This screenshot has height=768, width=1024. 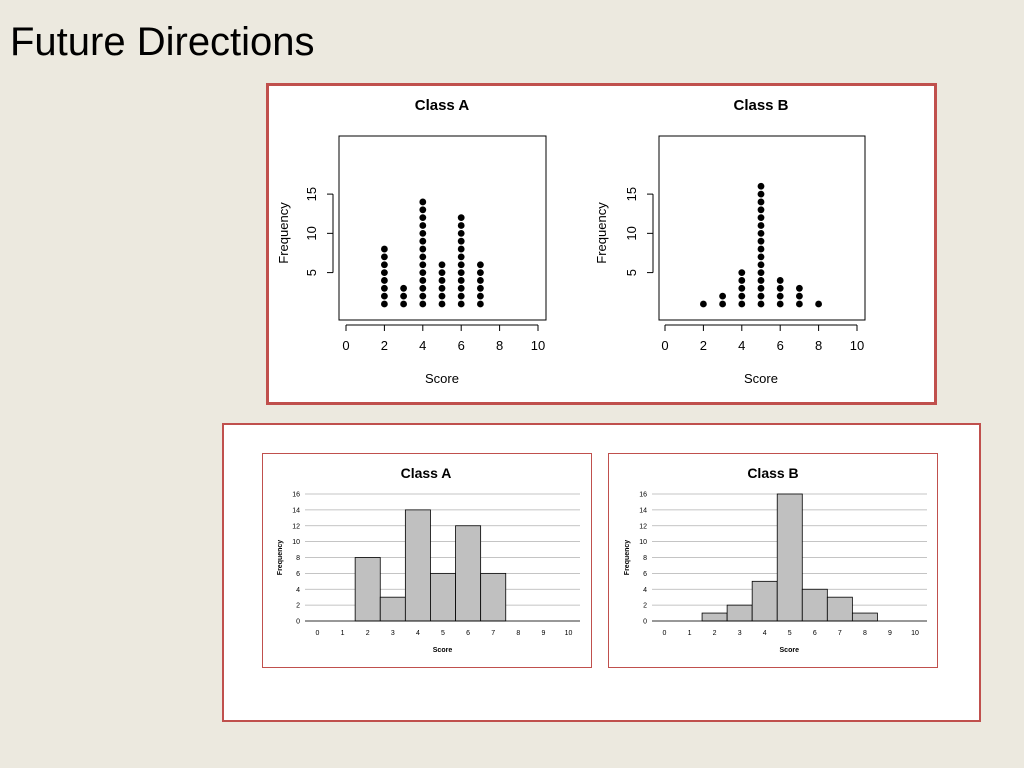 I want to click on histogram-class-a-x-tick-label: 5, so click(x=443, y=633).